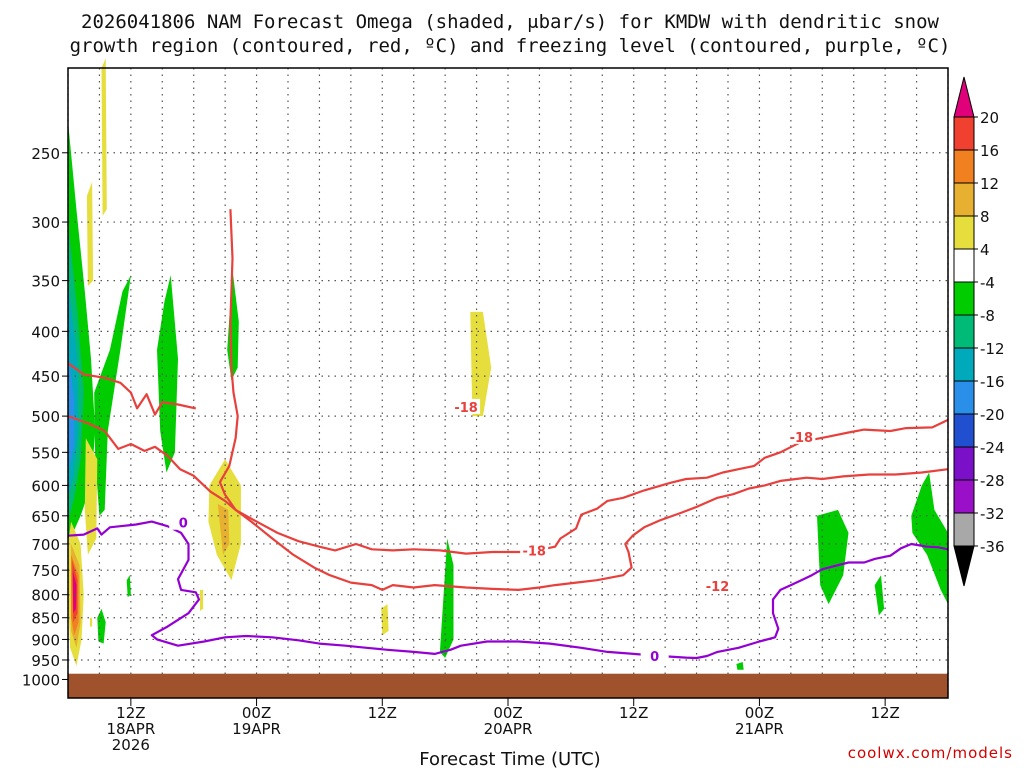 Image resolution: width=1024 pixels, height=768 pixels. Describe the element at coordinates (989, 184) in the screenshot. I see `colorbar-label-2: 12` at that location.